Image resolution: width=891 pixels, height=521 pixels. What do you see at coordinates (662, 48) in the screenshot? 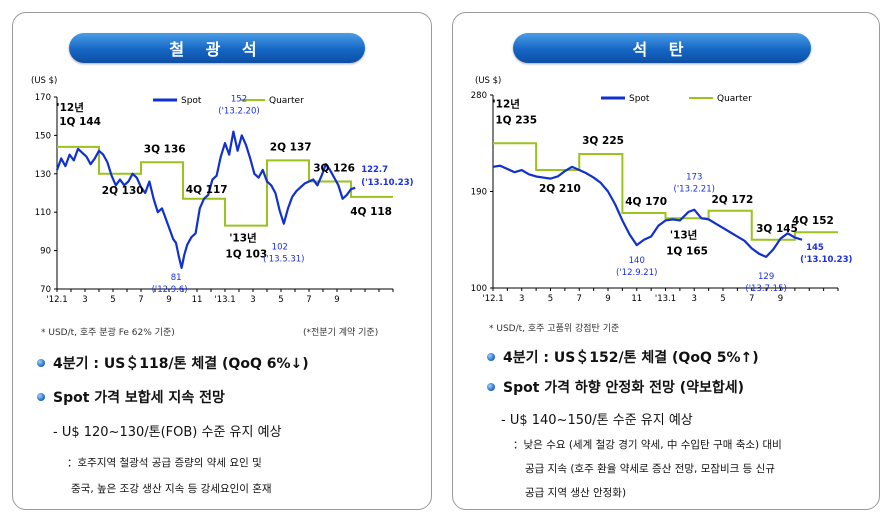
I see `coal-title: 석 탄` at bounding box center [662, 48].